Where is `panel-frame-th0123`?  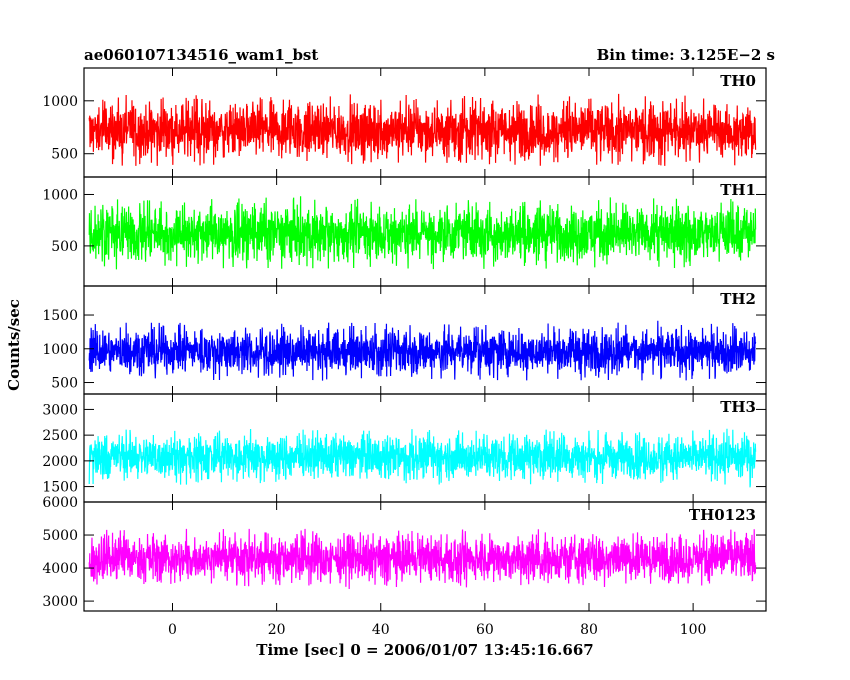 panel-frame-th0123 is located at coordinates (425, 556).